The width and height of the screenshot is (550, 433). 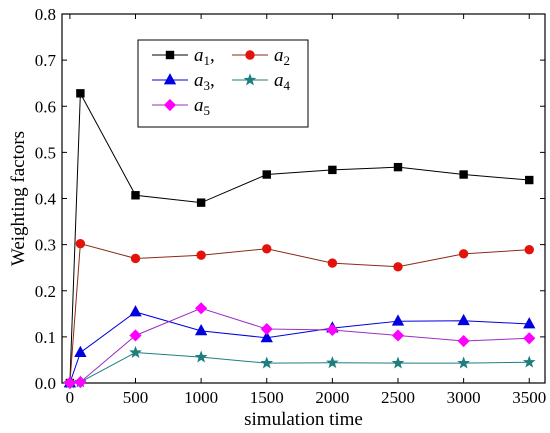 I want to click on series-line-a5, so click(x=299, y=345).